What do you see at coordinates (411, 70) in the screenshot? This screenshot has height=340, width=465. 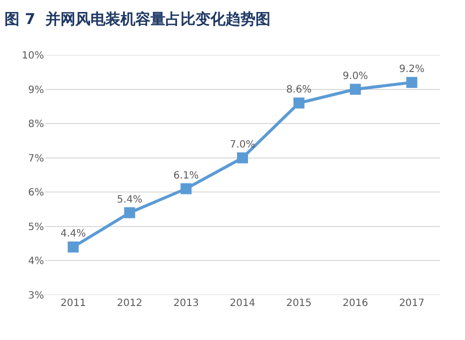 I see `data-label: 9.2%` at bounding box center [411, 70].